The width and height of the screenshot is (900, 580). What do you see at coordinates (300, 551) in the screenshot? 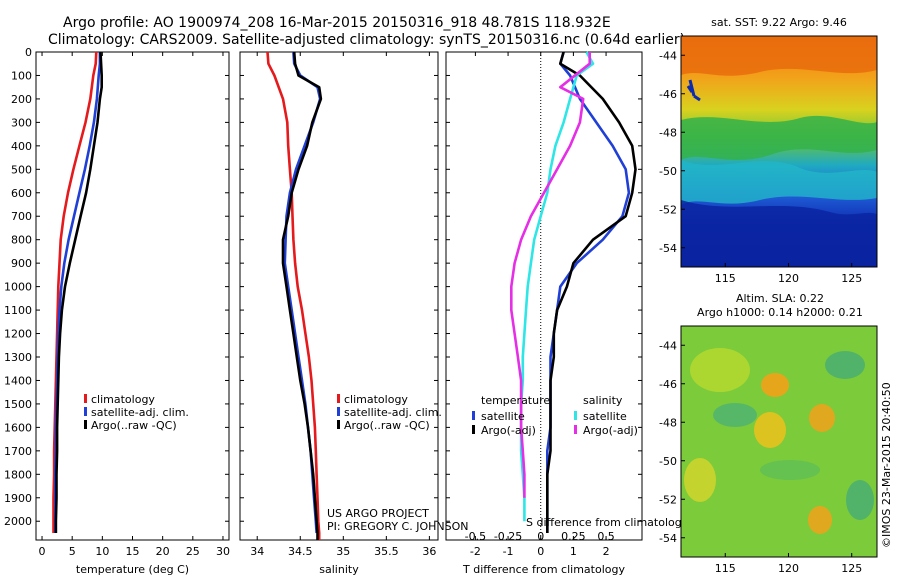
I see `x-tick-label: 34.5` at bounding box center [300, 551].